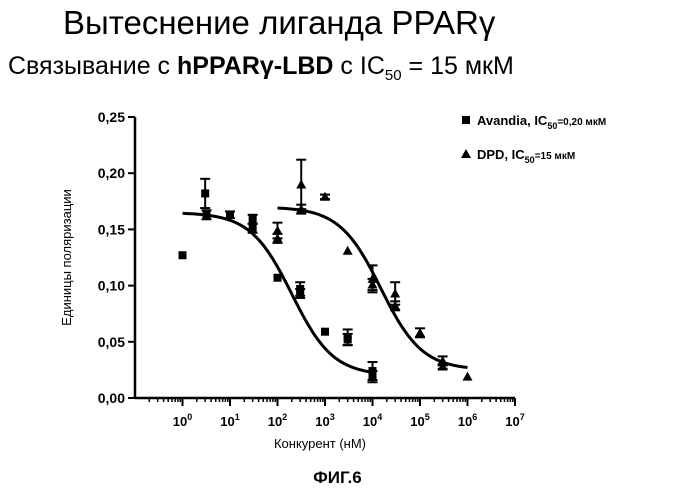 Image resolution: width=675 pixels, height=500 pixels. I want to click on legend-label-series-2: DPD, IC50=15 мкМ, so click(526, 156).